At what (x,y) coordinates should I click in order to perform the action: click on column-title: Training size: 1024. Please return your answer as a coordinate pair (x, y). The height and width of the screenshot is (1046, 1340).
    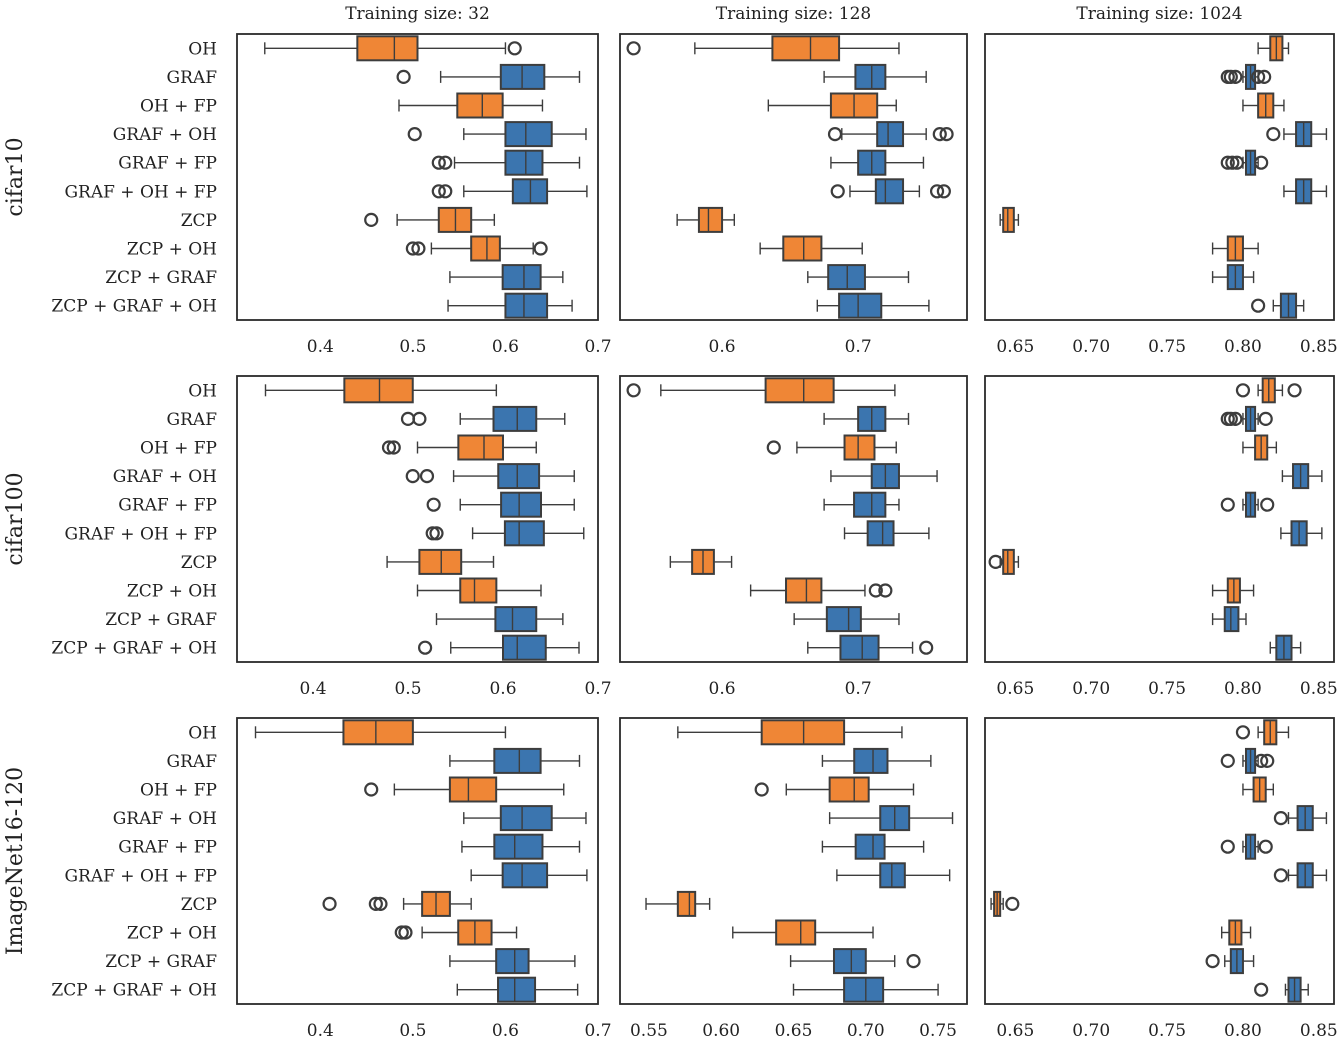
    Looking at the image, I should click on (1159, 14).